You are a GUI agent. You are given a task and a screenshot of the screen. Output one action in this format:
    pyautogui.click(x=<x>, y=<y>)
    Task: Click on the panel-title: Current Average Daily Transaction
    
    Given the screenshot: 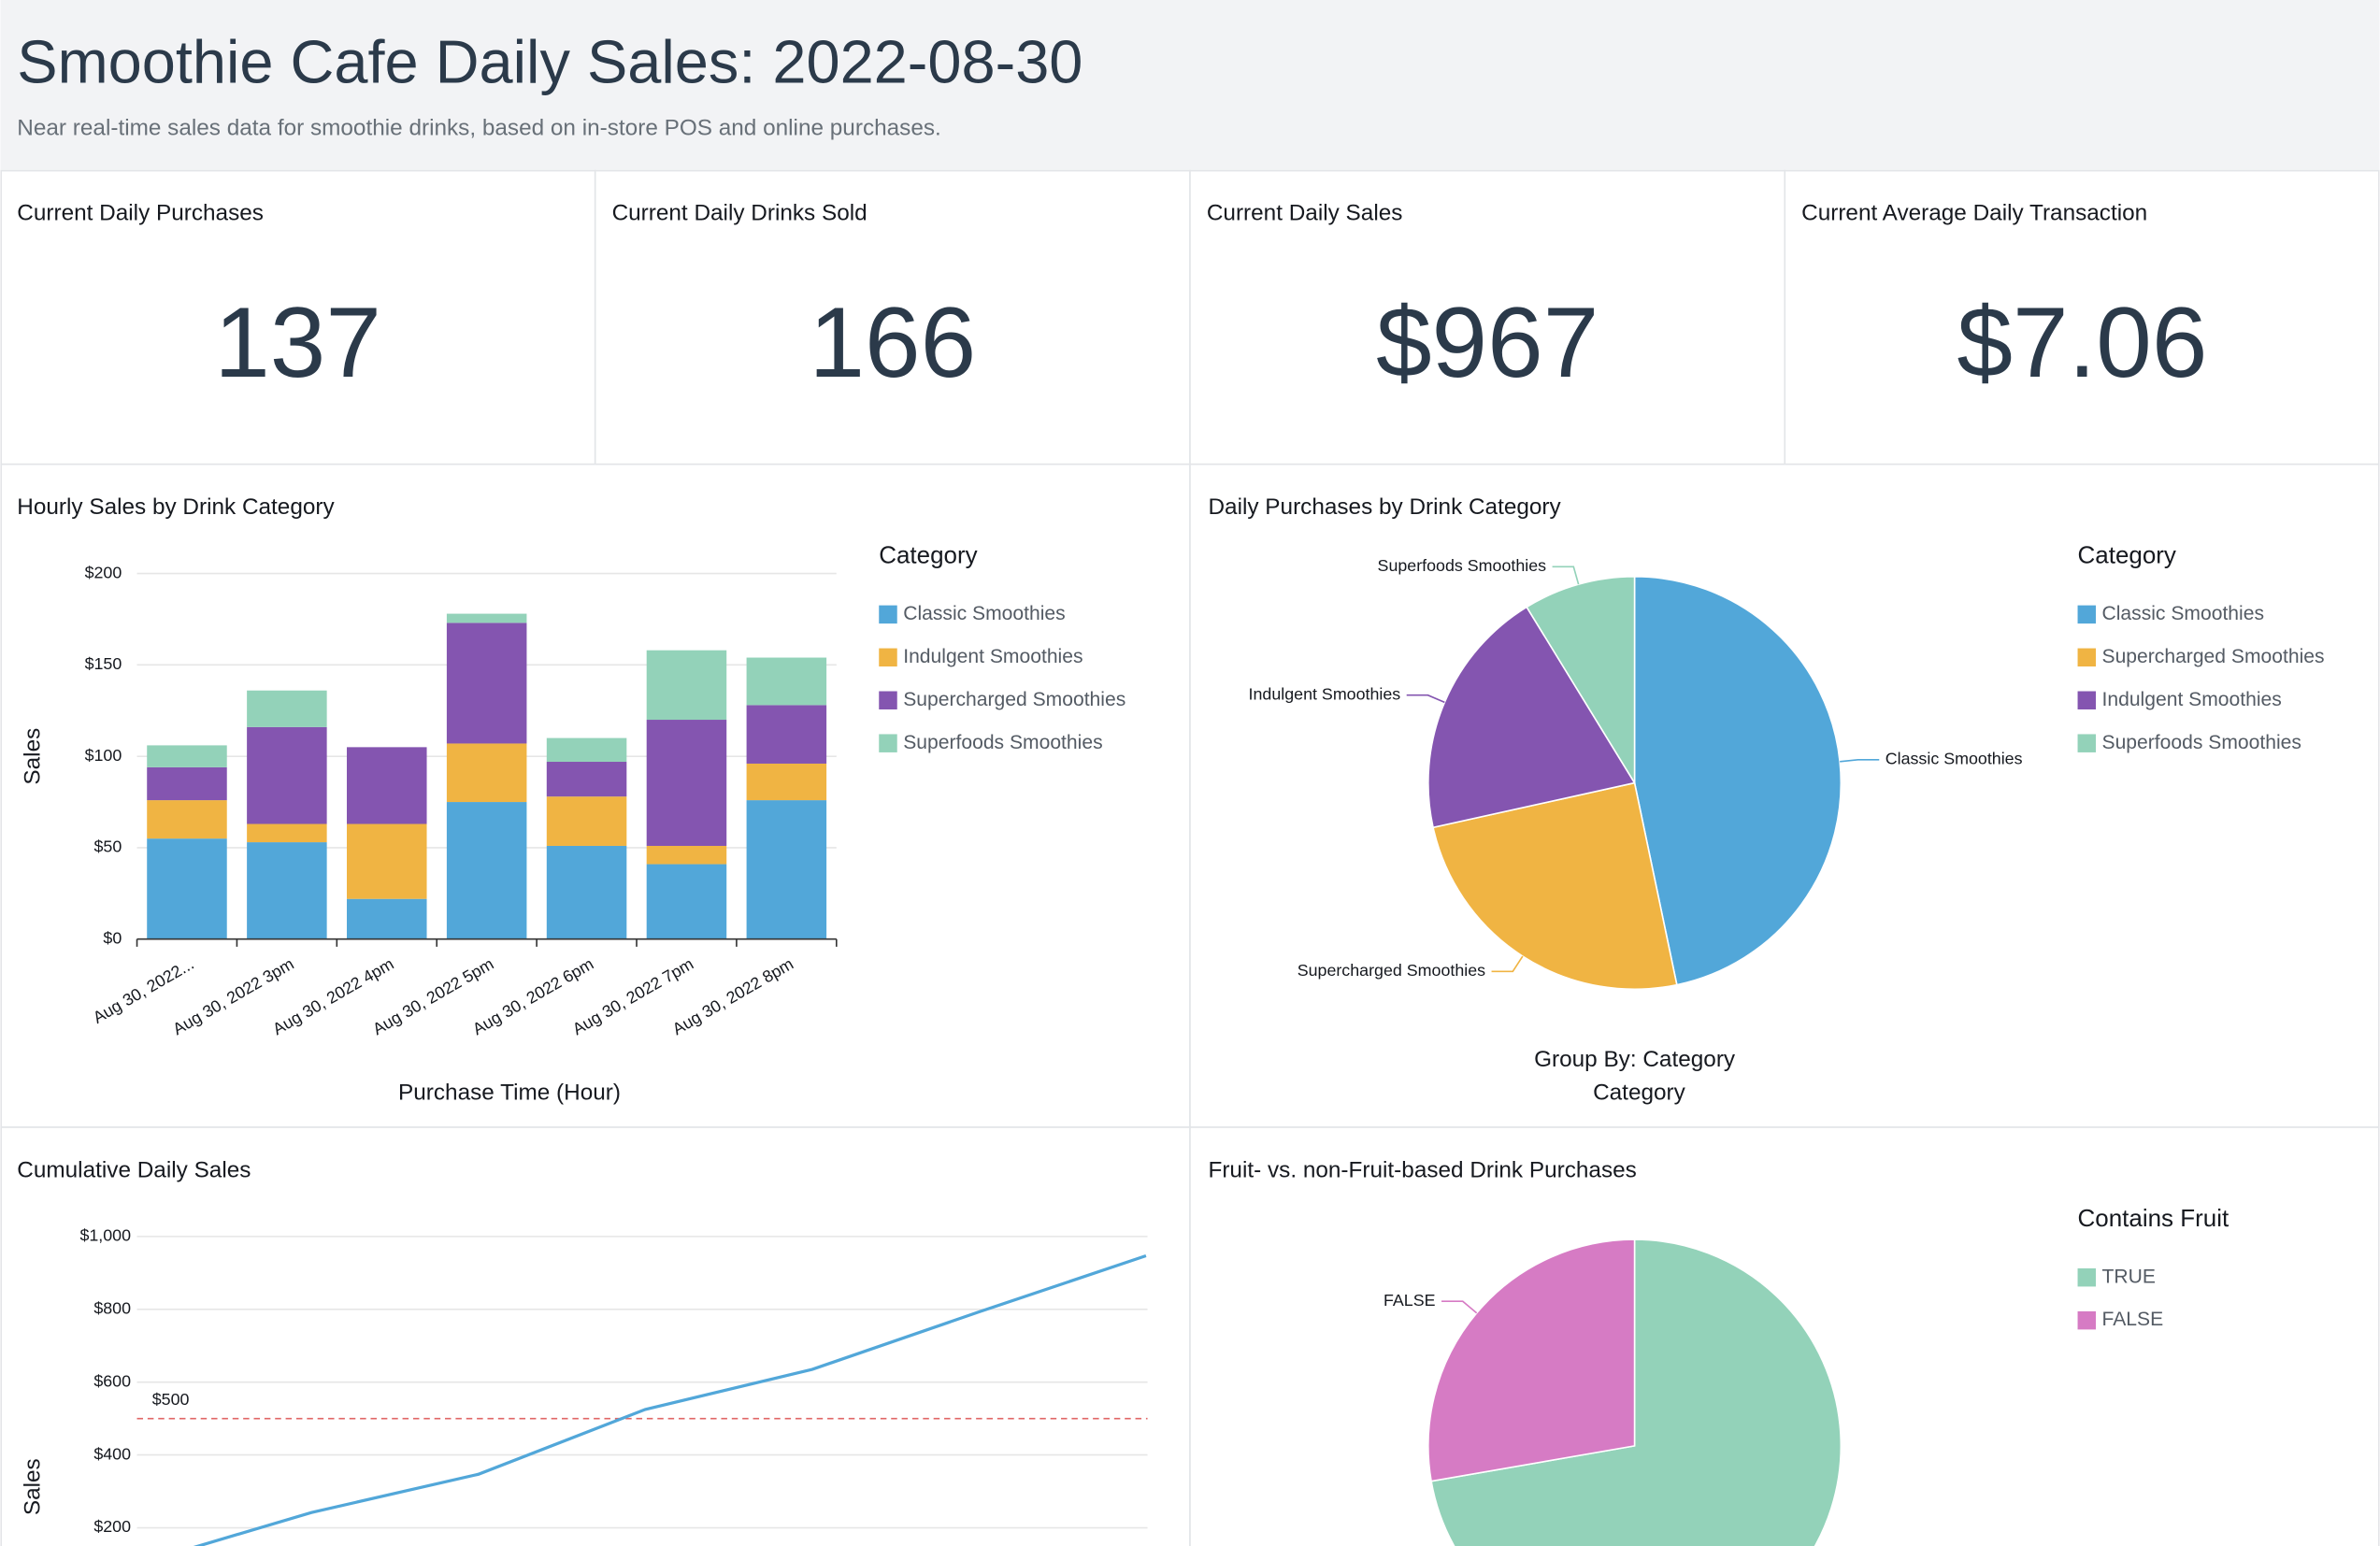 What is the action you would take?
    pyautogui.click(x=1974, y=212)
    